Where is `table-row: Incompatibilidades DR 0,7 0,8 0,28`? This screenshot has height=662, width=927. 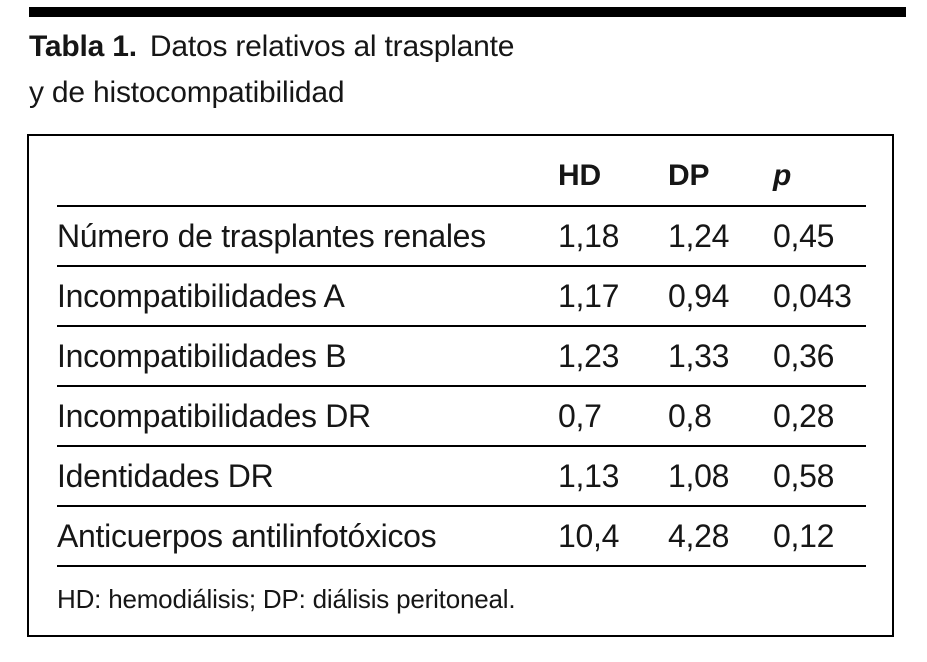
table-row: Incompatibilidades DR 0,7 0,8 0,28 is located at coordinates (461, 417).